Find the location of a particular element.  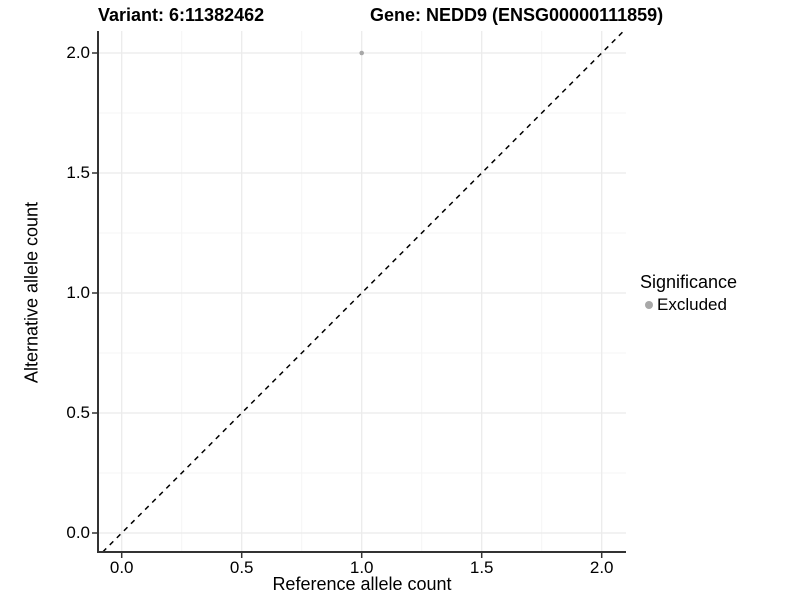

x-axis-title: Reference allele count is located at coordinates (362, 584).